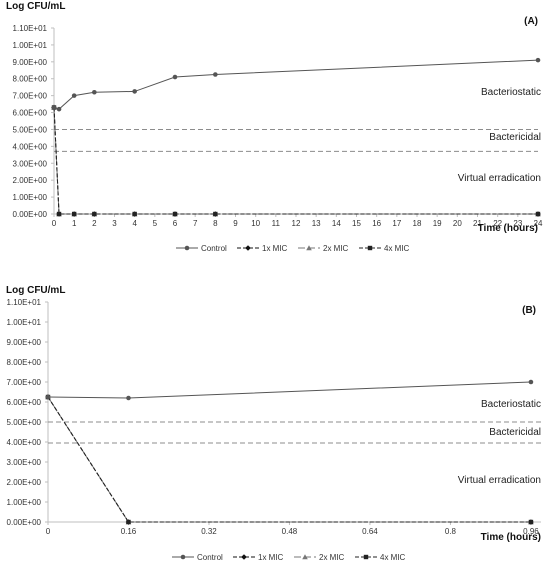 Image resolution: width=550 pixels, height=567 pixels. I want to click on x-tick-label: 11, so click(276, 223).